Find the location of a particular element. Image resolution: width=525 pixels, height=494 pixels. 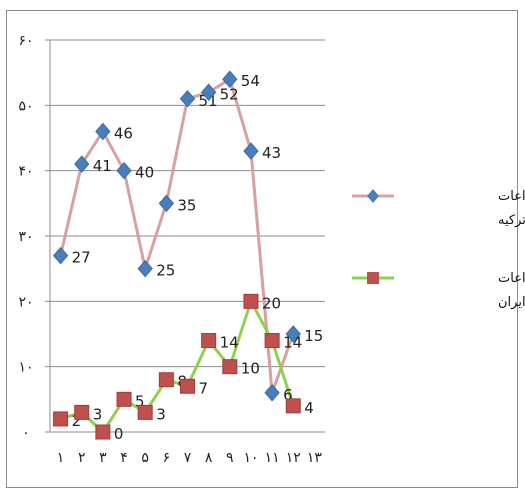

data-label: 5 is located at coordinates (140, 401).